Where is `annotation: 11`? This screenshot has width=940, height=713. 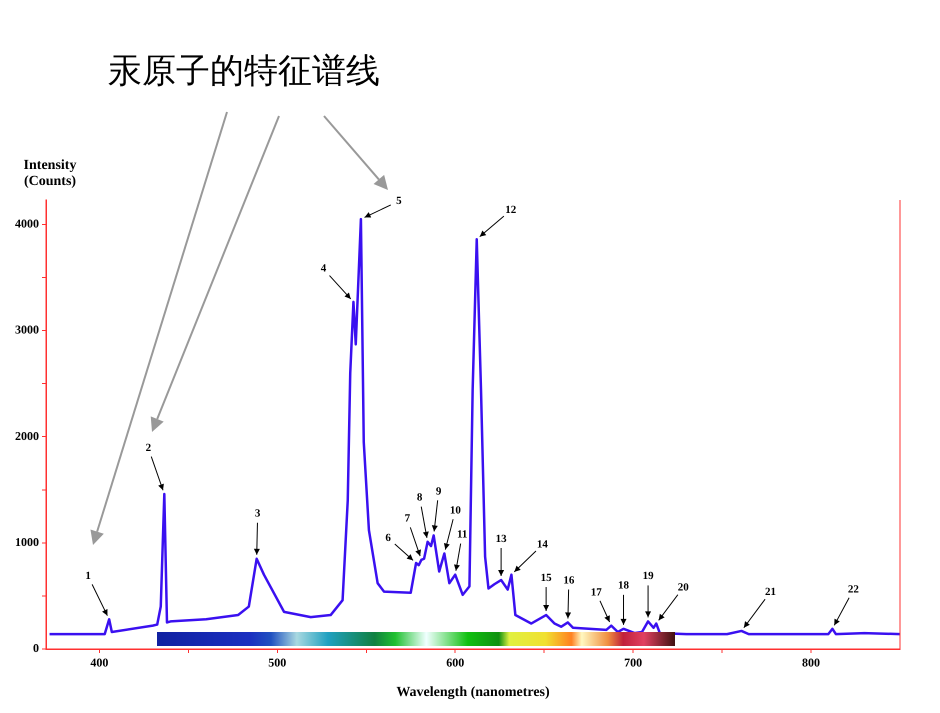
annotation: 11 is located at coordinates (462, 534).